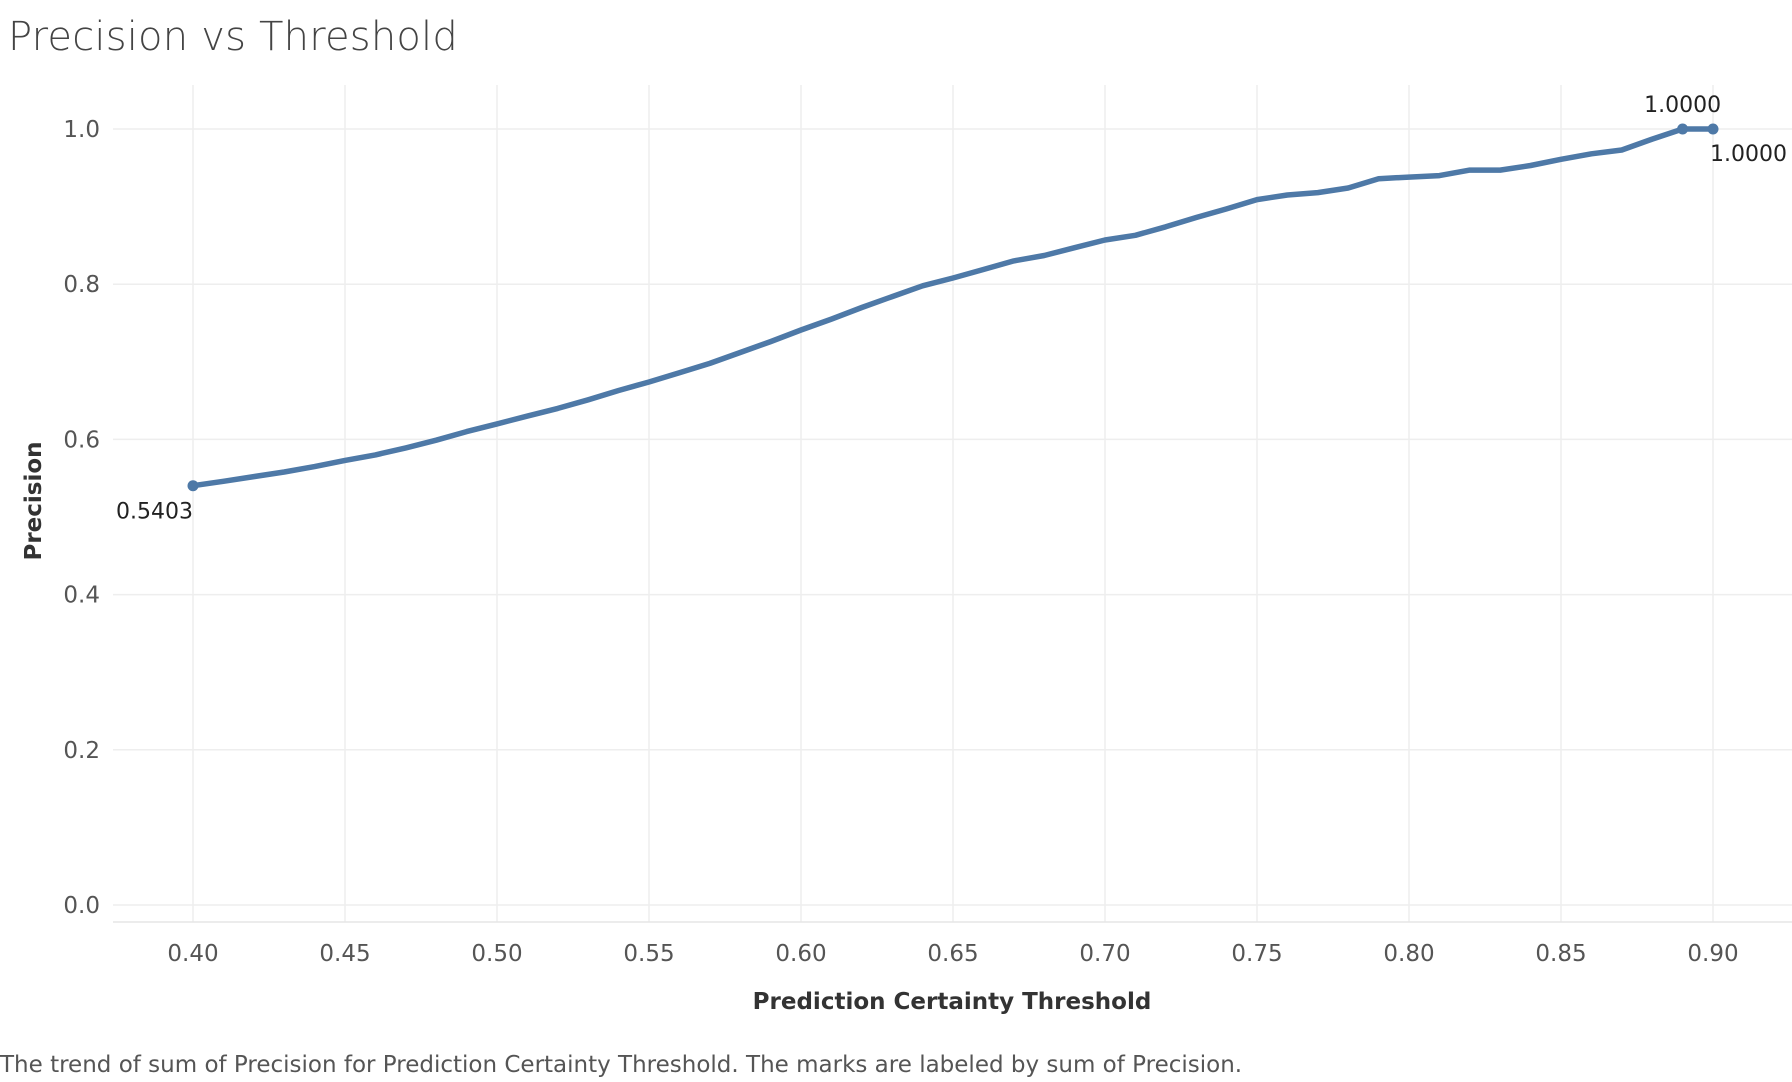  What do you see at coordinates (81, 440) in the screenshot?
I see `y-tick-label: 0.6` at bounding box center [81, 440].